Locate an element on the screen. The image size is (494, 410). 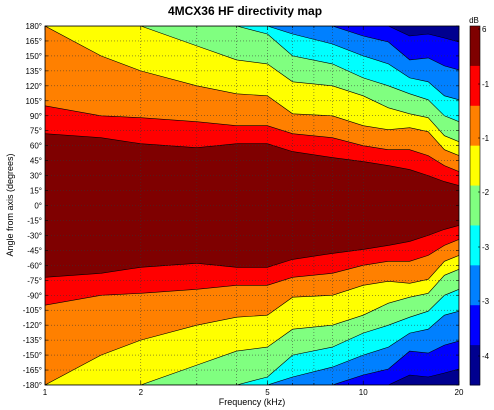
x-tick-label: 20 is located at coordinates (459, 392).